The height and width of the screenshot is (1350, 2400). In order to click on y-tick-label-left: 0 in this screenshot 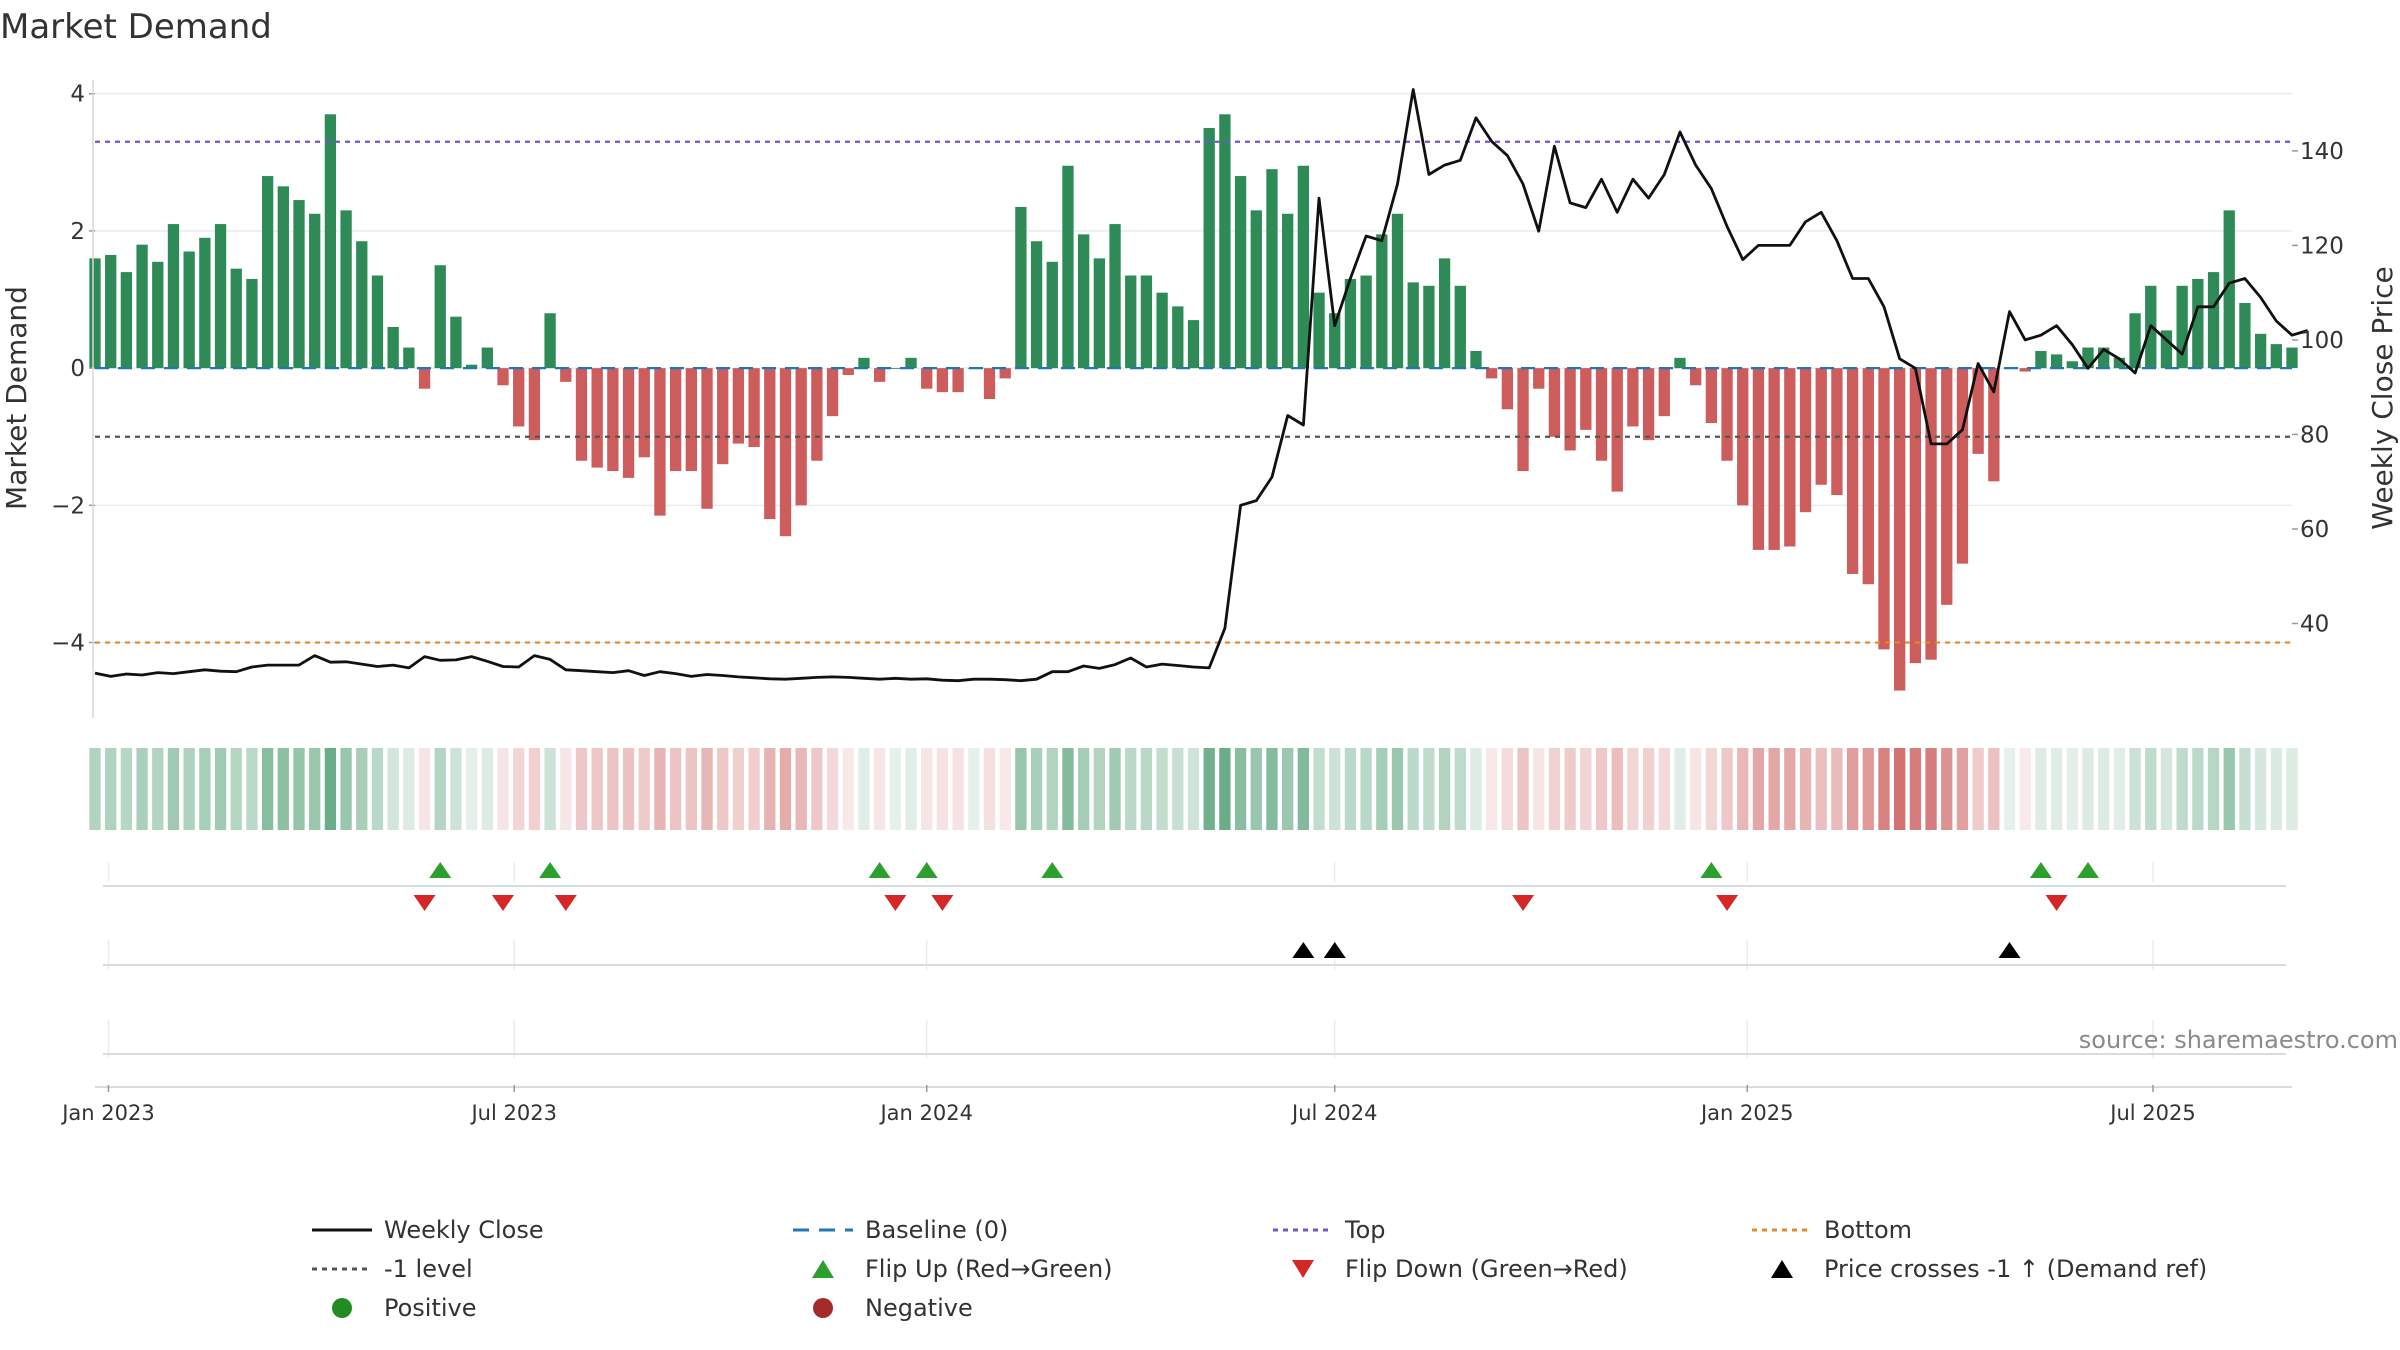, I will do `click(77, 369)`.